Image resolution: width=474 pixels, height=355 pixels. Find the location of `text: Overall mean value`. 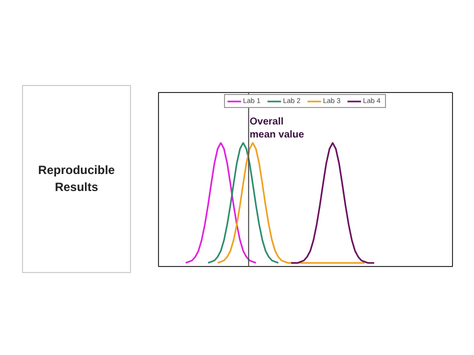

text: Overall mean value is located at coordinates (277, 128).